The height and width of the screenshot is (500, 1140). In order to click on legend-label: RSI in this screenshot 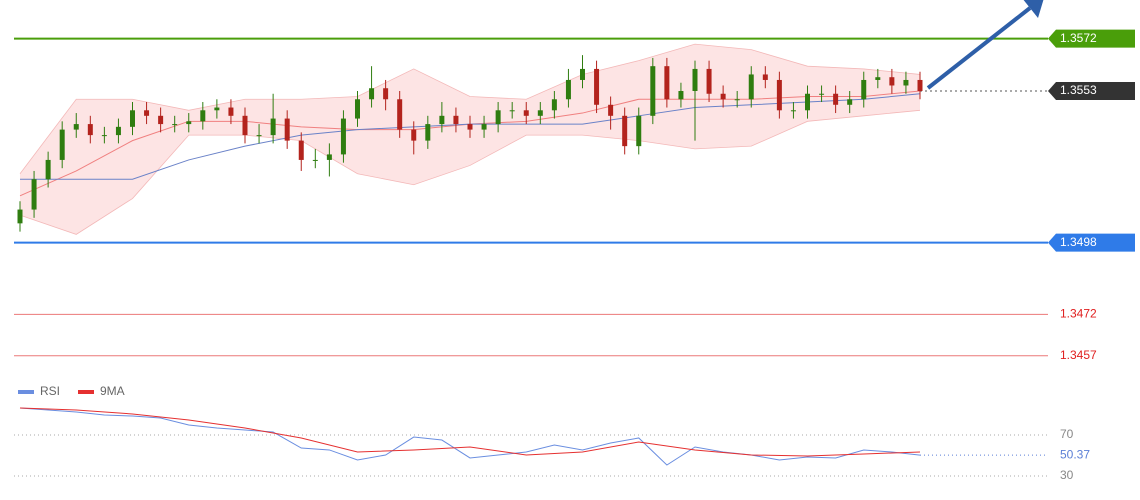, I will do `click(50, 391)`.